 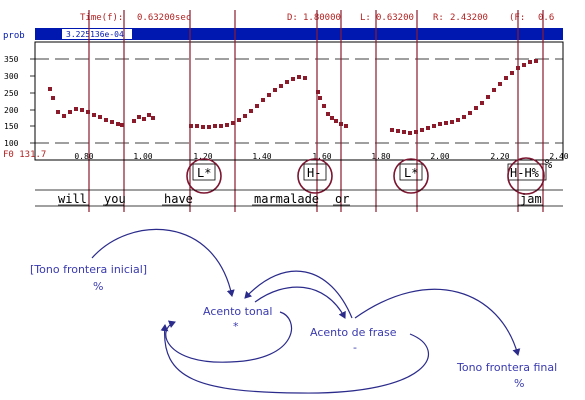 I want to click on l-value: 0.63200, so click(x=395, y=18).